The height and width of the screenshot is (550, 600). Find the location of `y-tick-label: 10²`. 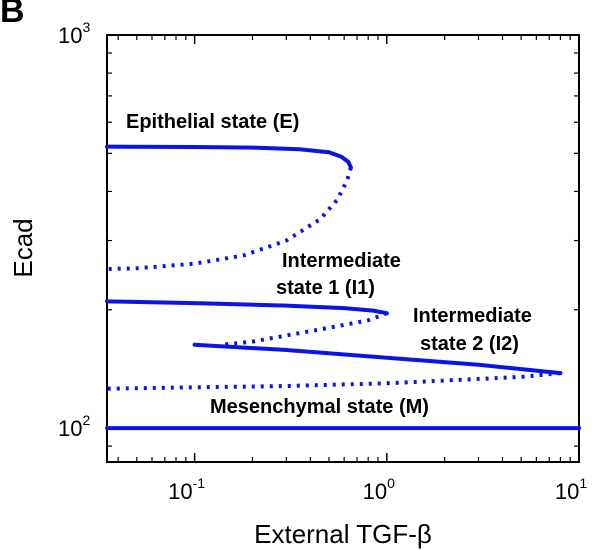

y-tick-label: 10² is located at coordinates (74, 426).